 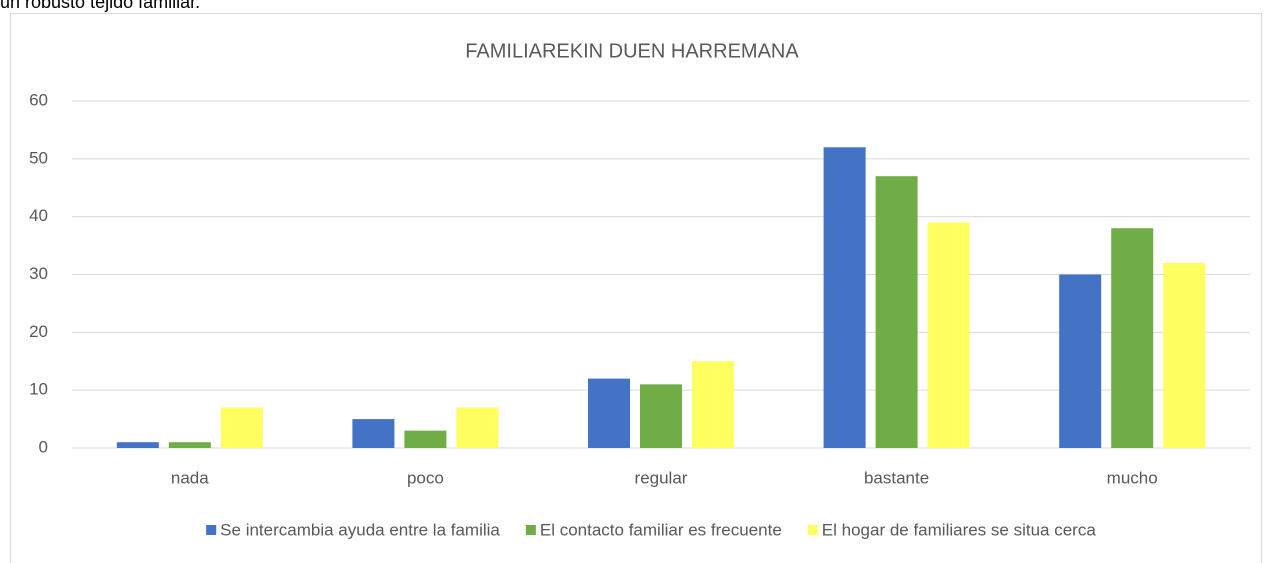 What do you see at coordinates (38, 157) in the screenshot?
I see `y-tick-label: 50` at bounding box center [38, 157].